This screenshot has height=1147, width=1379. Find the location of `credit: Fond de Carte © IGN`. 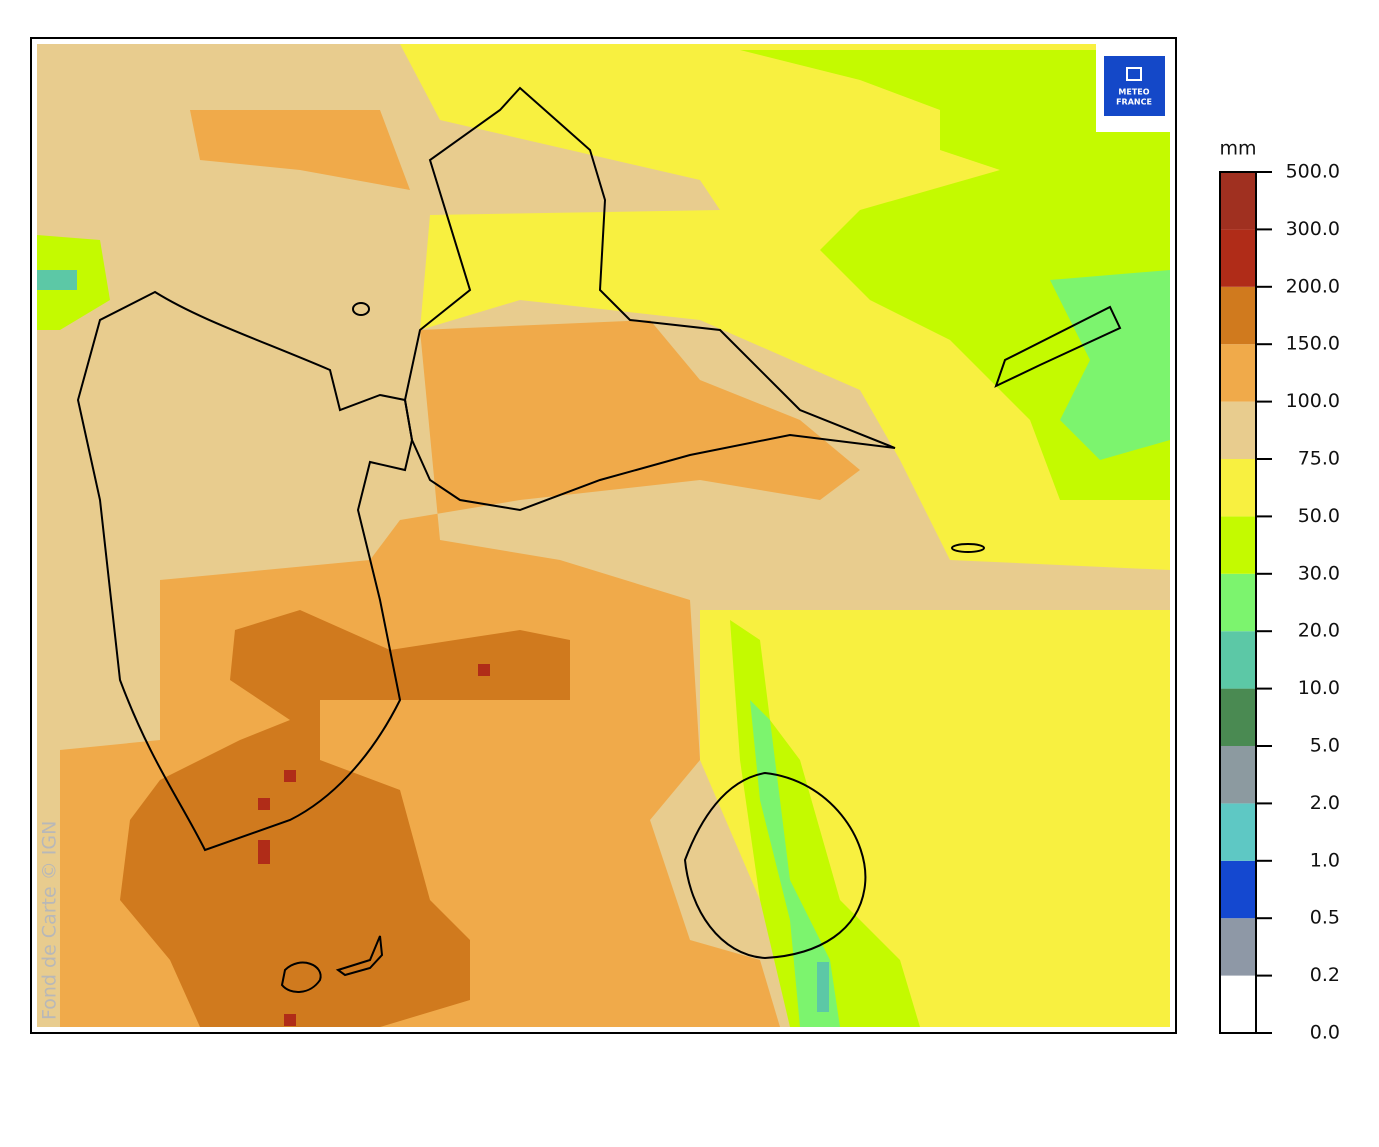

credit: Fond de Carte © IGN is located at coordinates (50, 920).